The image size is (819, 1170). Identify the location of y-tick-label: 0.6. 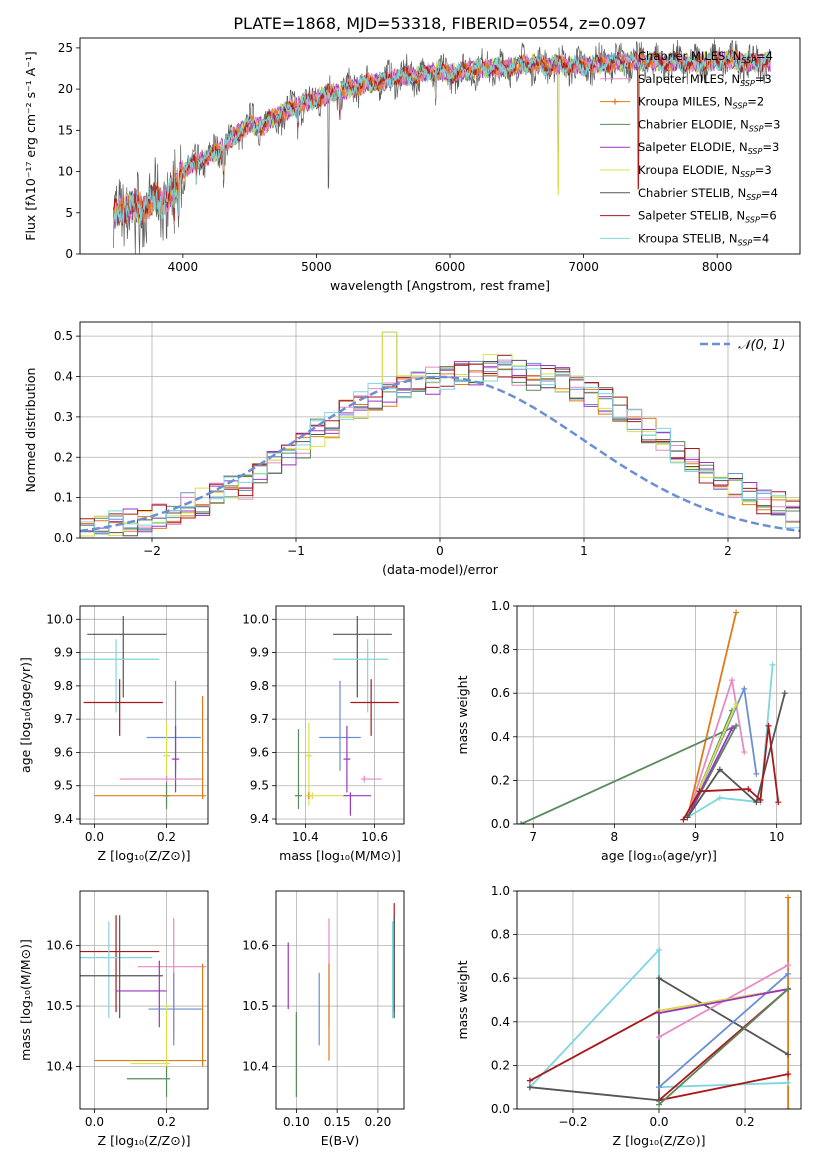
(500, 693).